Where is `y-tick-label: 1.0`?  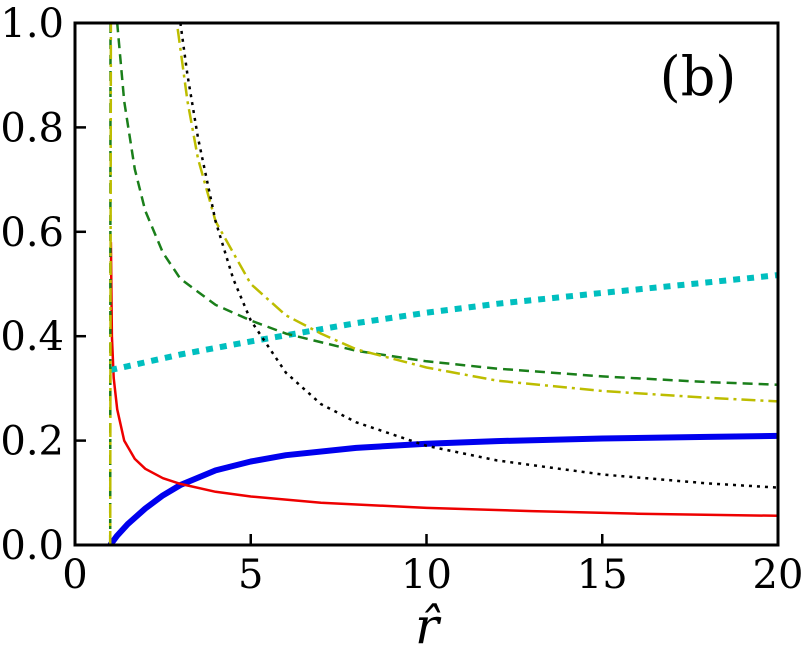
y-tick-label: 1.0 is located at coordinates (32, 24).